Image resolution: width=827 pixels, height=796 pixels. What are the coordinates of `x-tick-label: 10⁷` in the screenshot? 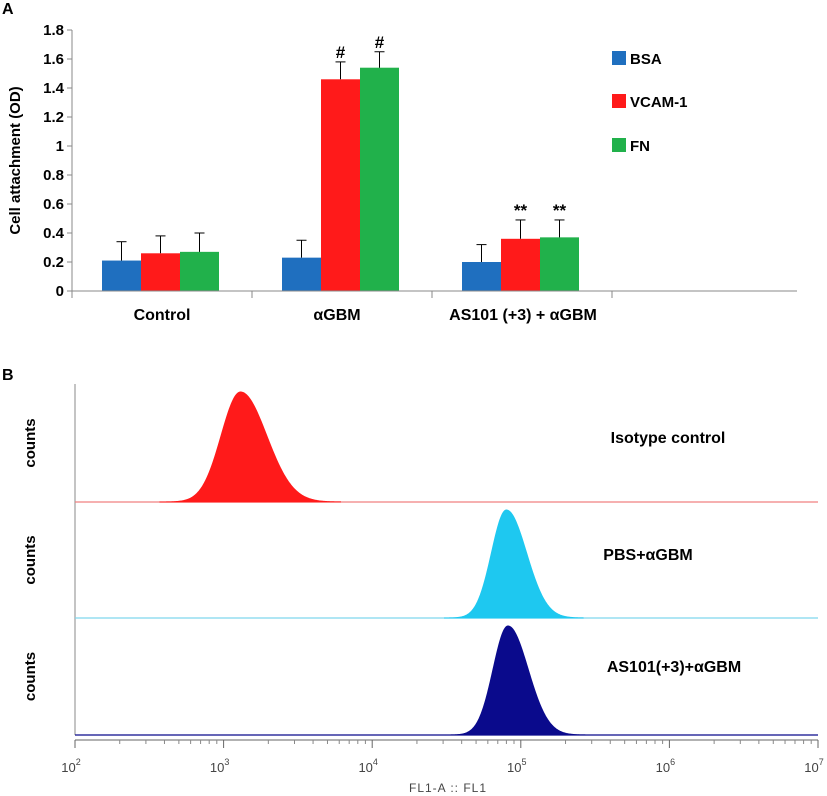 It's located at (813, 766).